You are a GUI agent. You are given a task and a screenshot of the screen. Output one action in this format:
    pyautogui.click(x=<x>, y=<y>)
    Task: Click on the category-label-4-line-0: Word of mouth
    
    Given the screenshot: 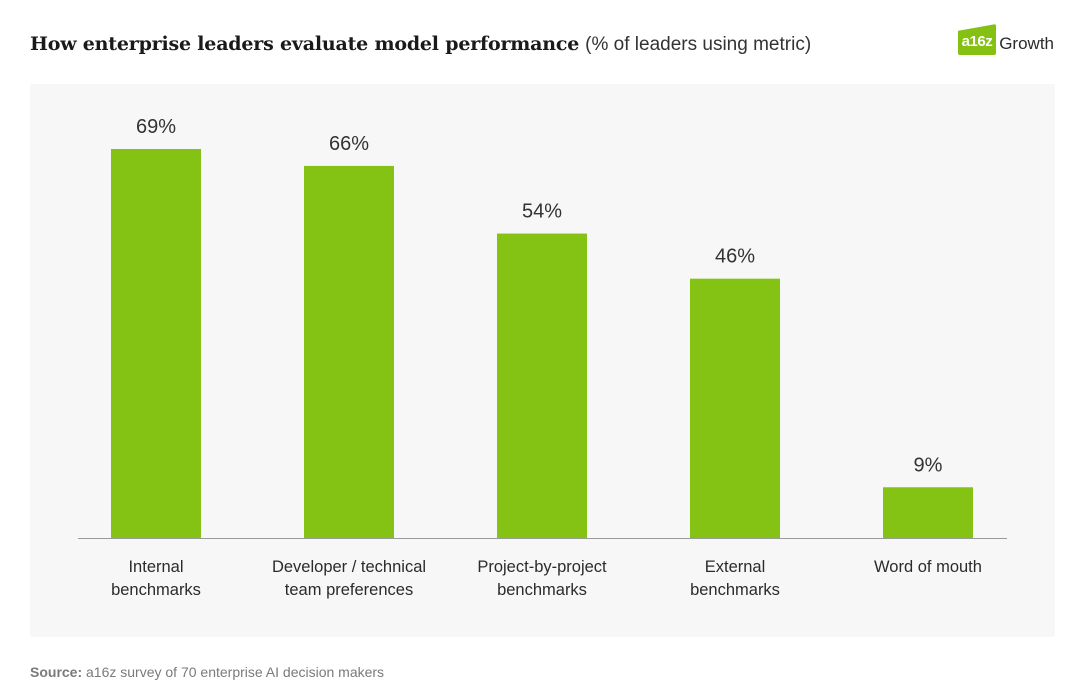 What is the action you would take?
    pyautogui.click(x=928, y=567)
    